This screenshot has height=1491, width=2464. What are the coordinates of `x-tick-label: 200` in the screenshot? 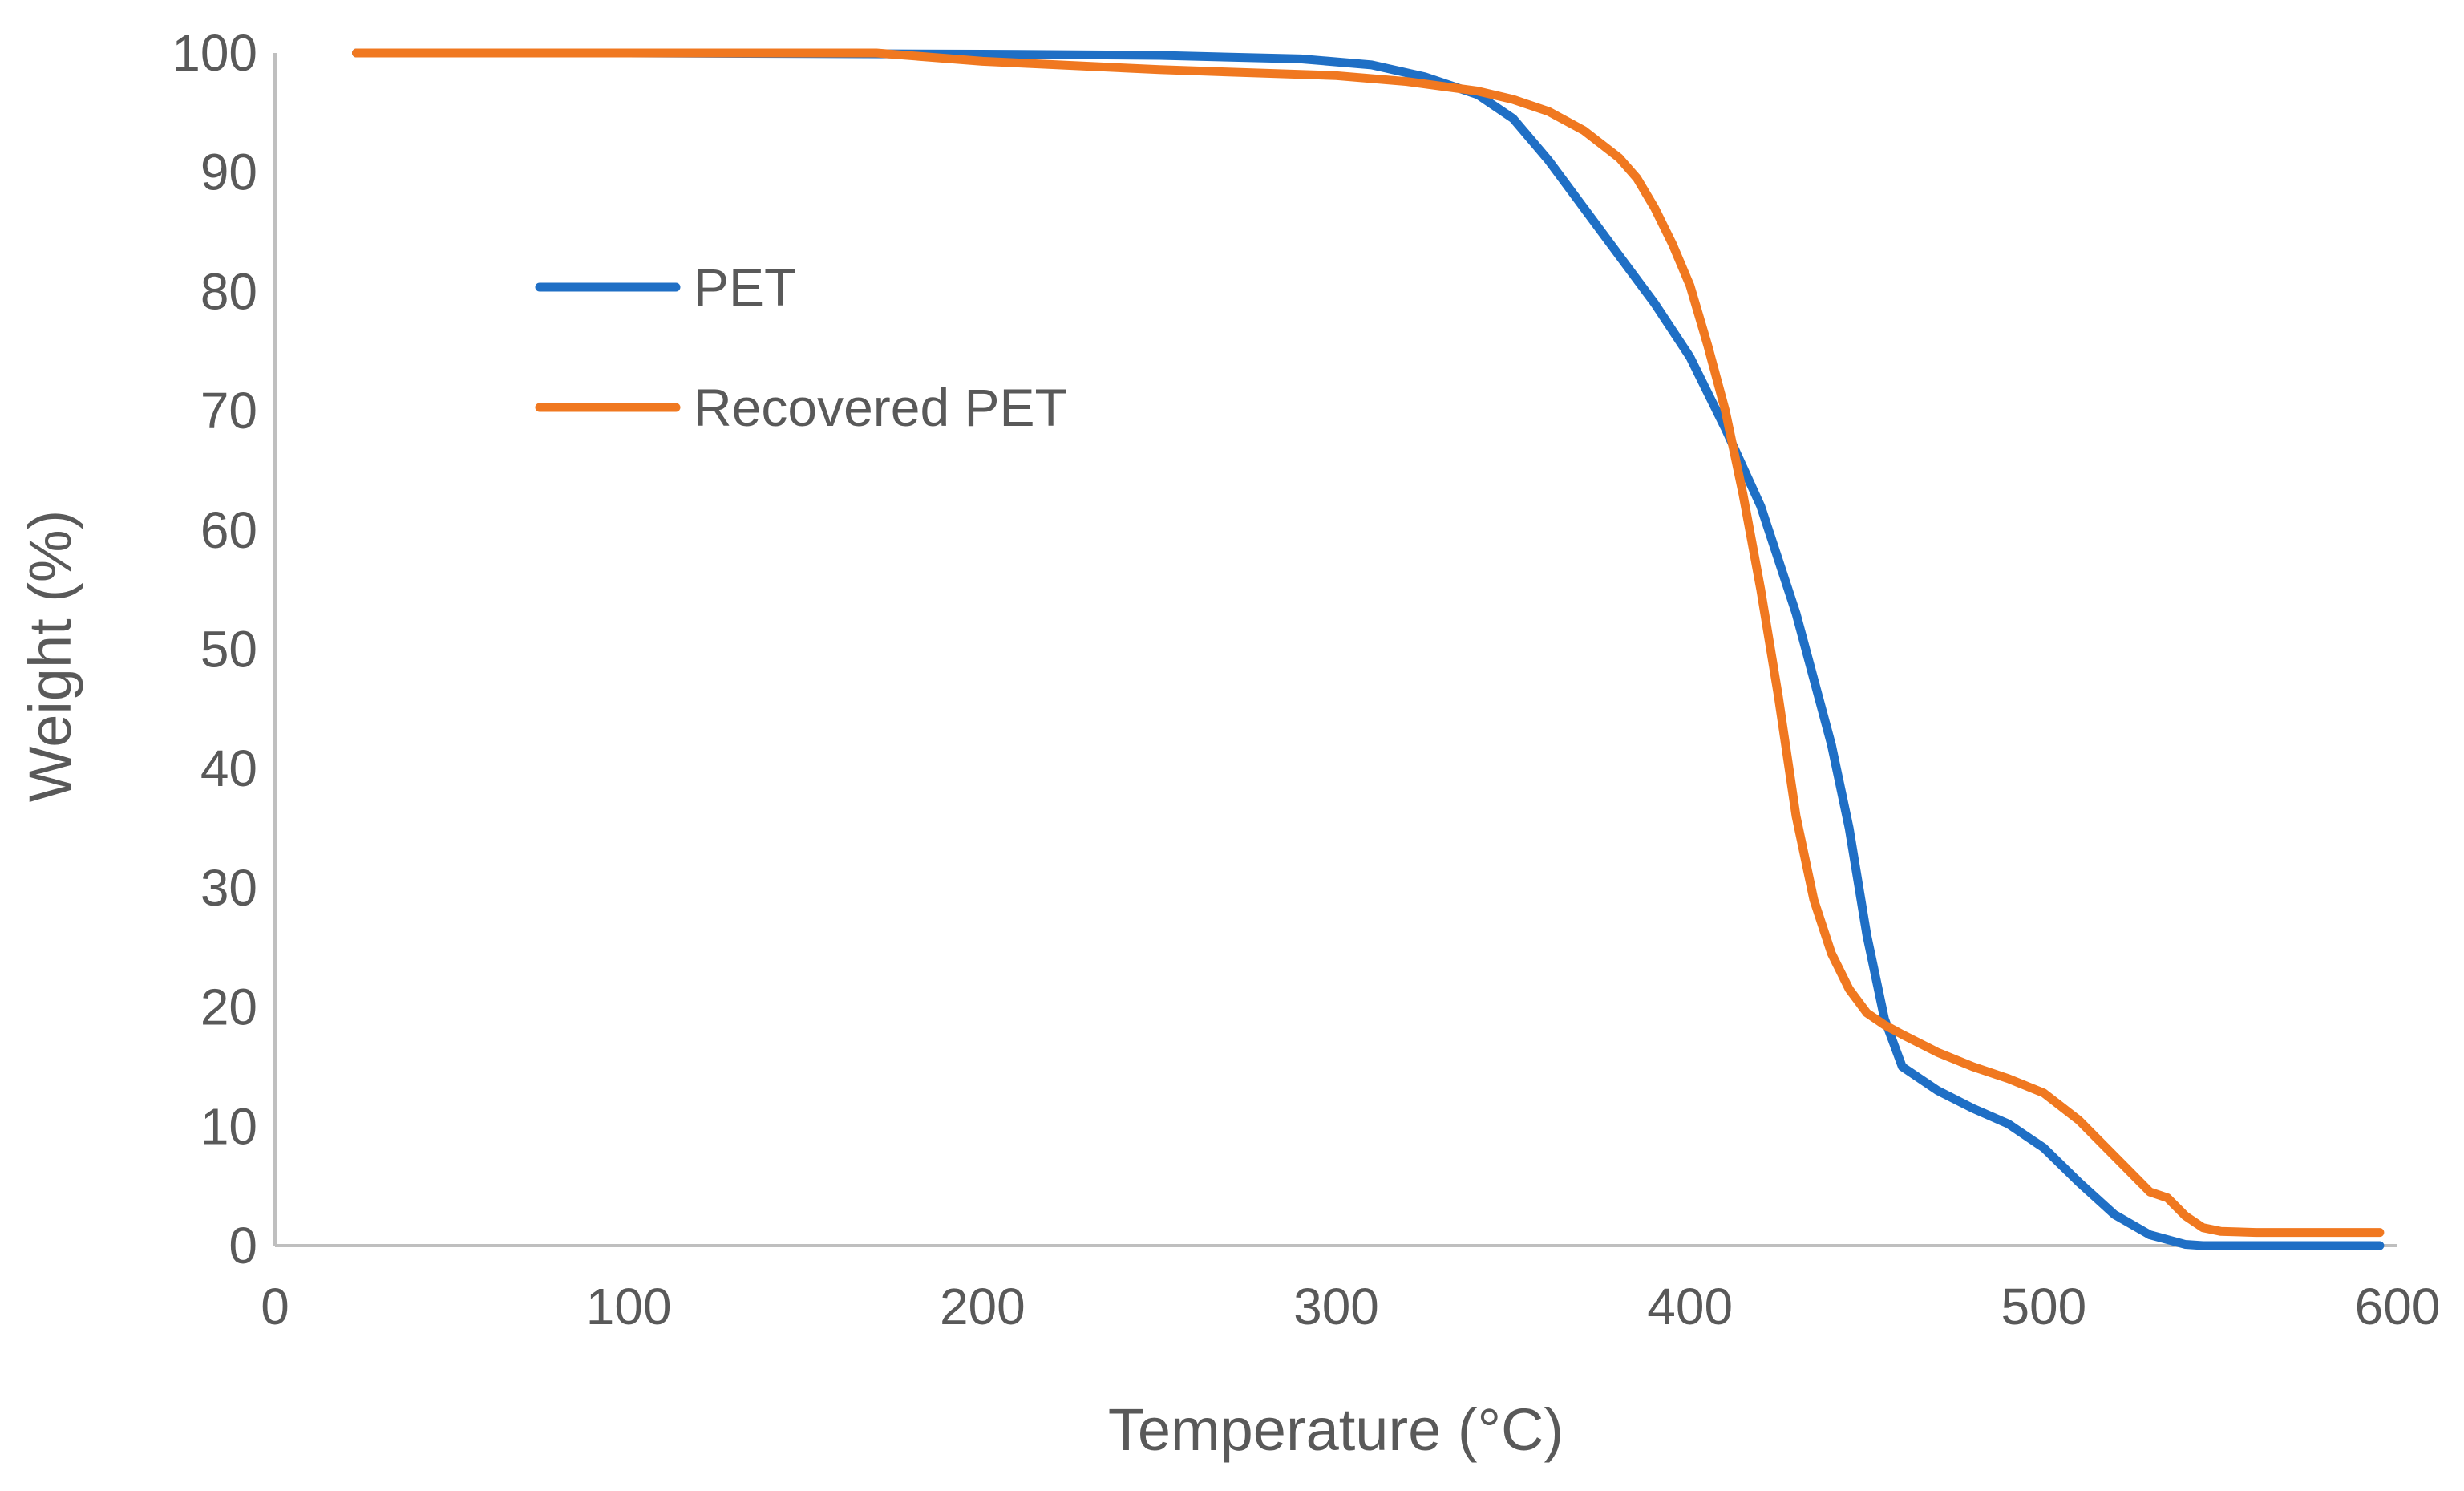 It's located at (983, 1306).